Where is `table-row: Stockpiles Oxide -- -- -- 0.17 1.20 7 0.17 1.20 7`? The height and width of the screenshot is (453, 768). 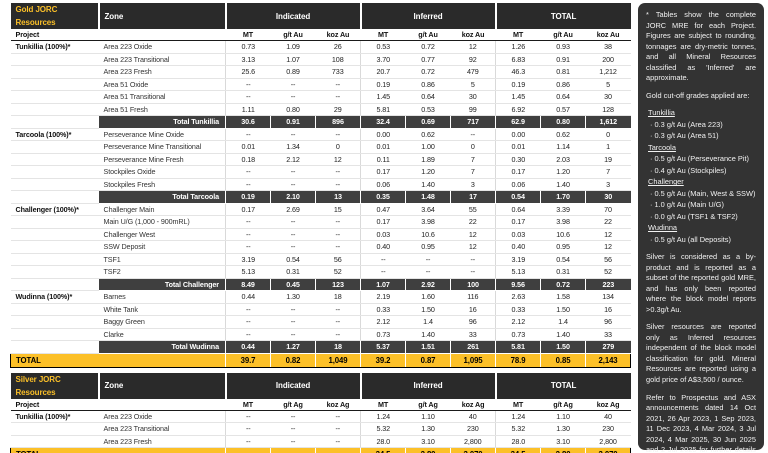
table-row: Stockpiles Oxide -- -- -- 0.17 1.20 7 0.17 1.20 7 is located at coordinates (320, 172).